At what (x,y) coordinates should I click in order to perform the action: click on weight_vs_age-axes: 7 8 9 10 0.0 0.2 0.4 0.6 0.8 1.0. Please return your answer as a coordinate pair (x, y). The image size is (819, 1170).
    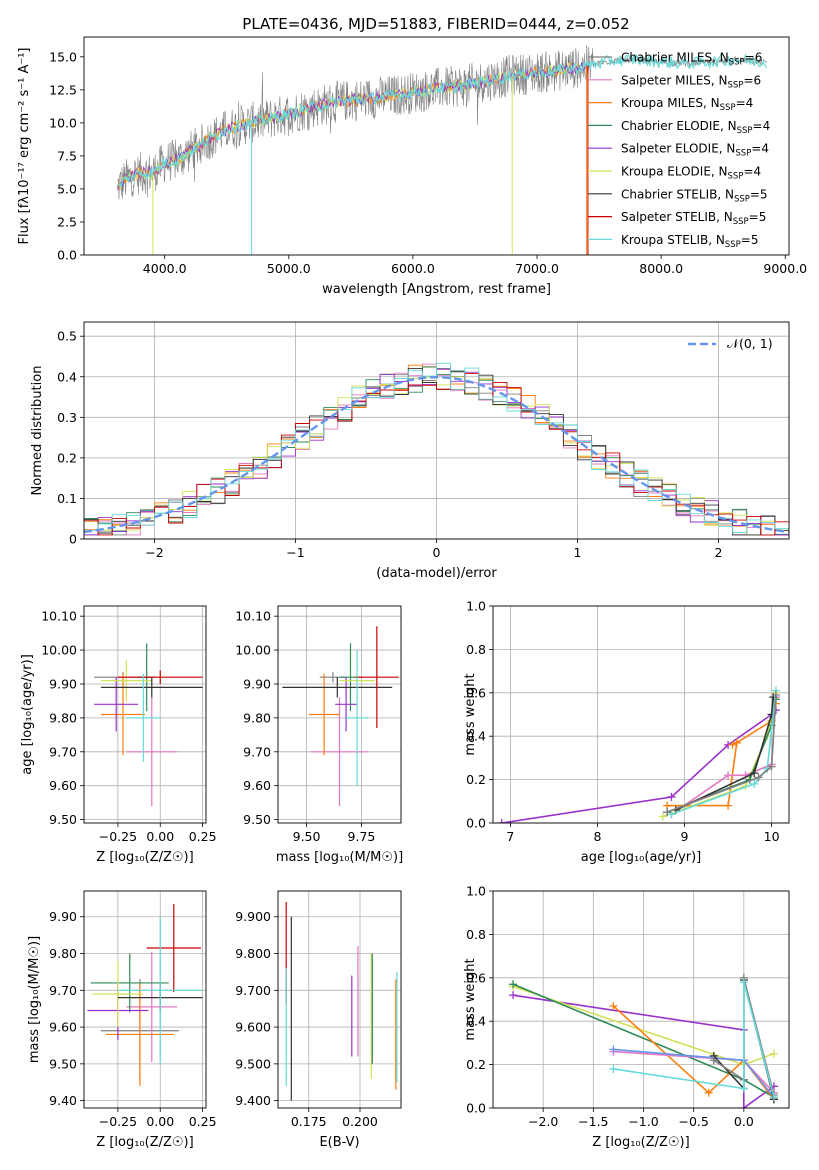
    Looking at the image, I should click on (627, 721).